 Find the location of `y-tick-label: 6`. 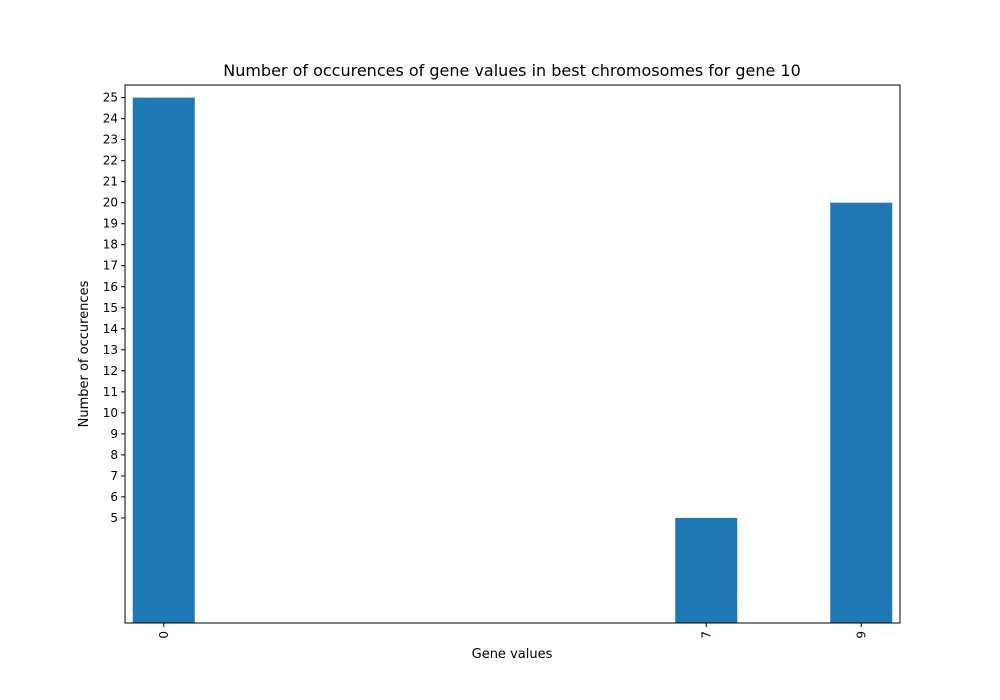

y-tick-label: 6 is located at coordinates (114, 497).